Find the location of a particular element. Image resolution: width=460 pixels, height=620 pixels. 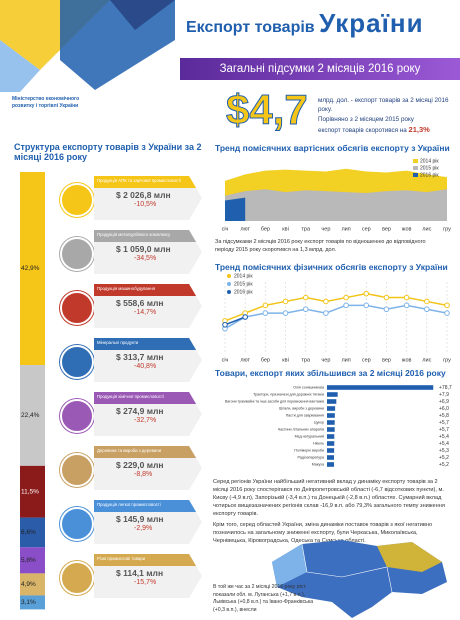

value-label: 11,5% is located at coordinates (30, 491).